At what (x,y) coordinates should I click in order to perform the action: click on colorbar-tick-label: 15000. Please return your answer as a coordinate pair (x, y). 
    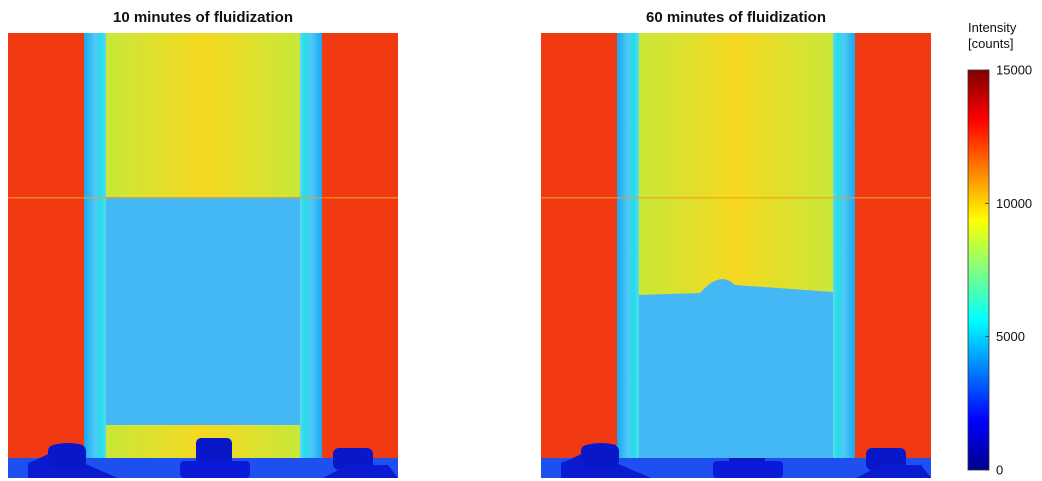
    Looking at the image, I should click on (1014, 70).